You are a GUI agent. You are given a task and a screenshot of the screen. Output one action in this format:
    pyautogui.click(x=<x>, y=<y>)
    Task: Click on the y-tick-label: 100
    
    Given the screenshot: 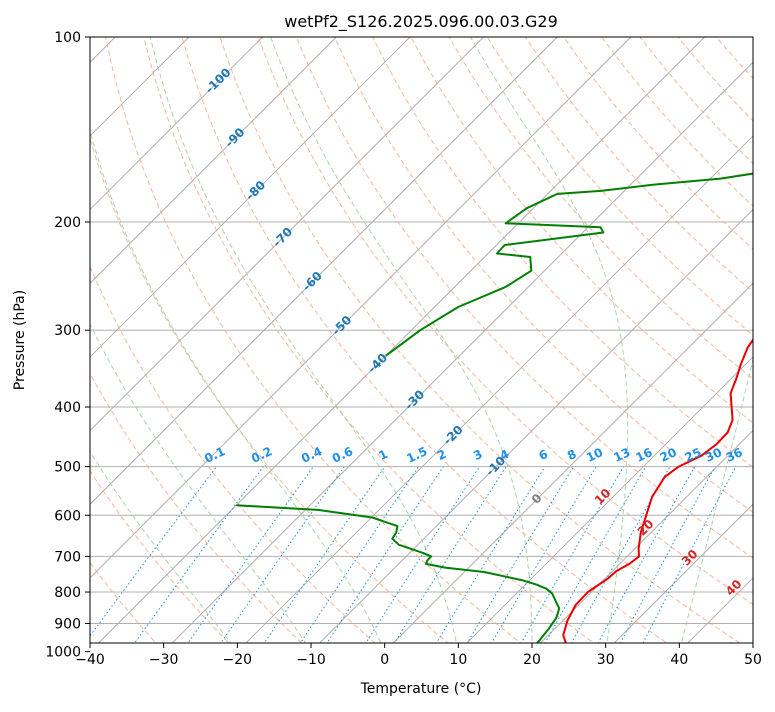 What is the action you would take?
    pyautogui.click(x=67, y=38)
    